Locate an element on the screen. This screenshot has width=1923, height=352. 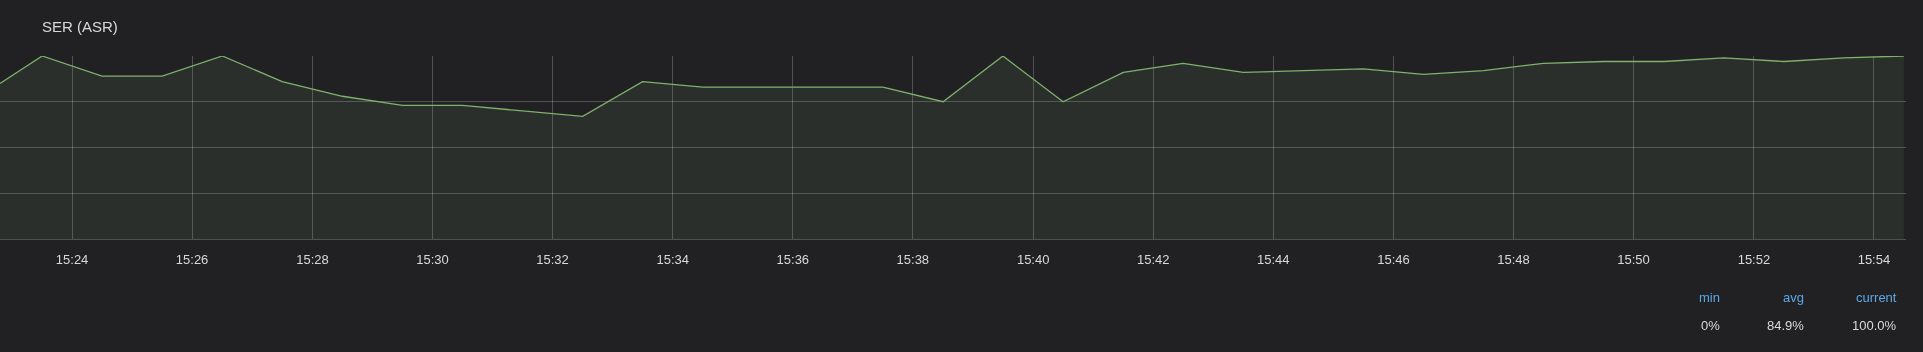
text: avg is located at coordinates (1793, 297).